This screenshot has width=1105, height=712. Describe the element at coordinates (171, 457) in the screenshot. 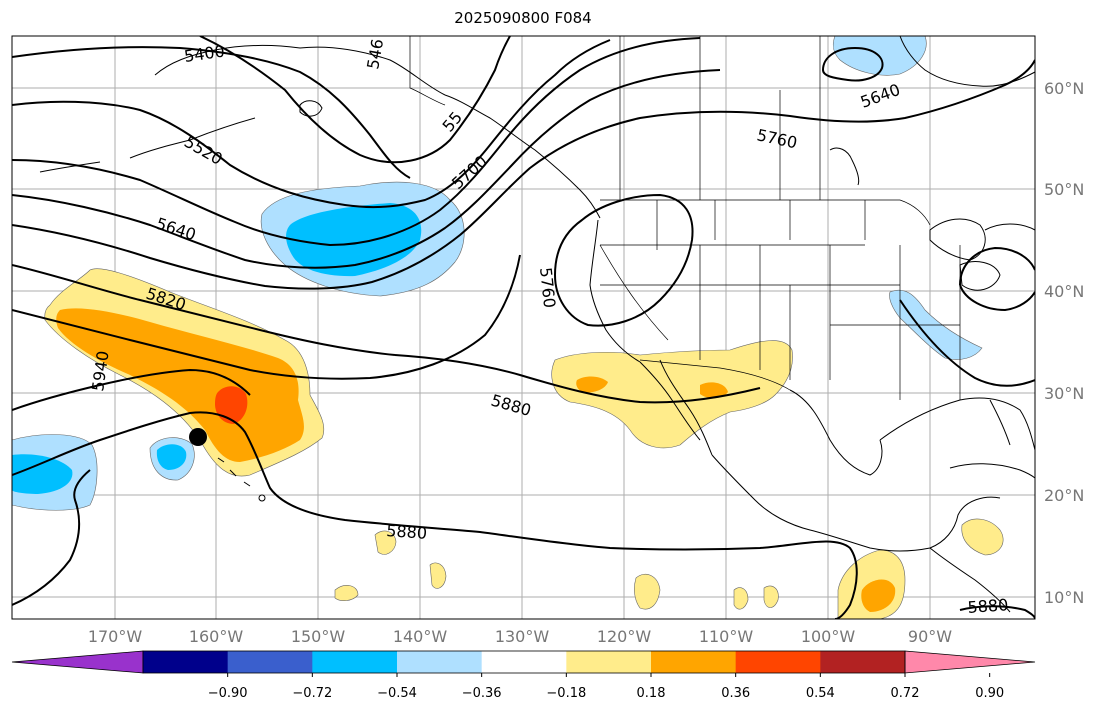

I see `neg-region-hawaii-core` at that location.